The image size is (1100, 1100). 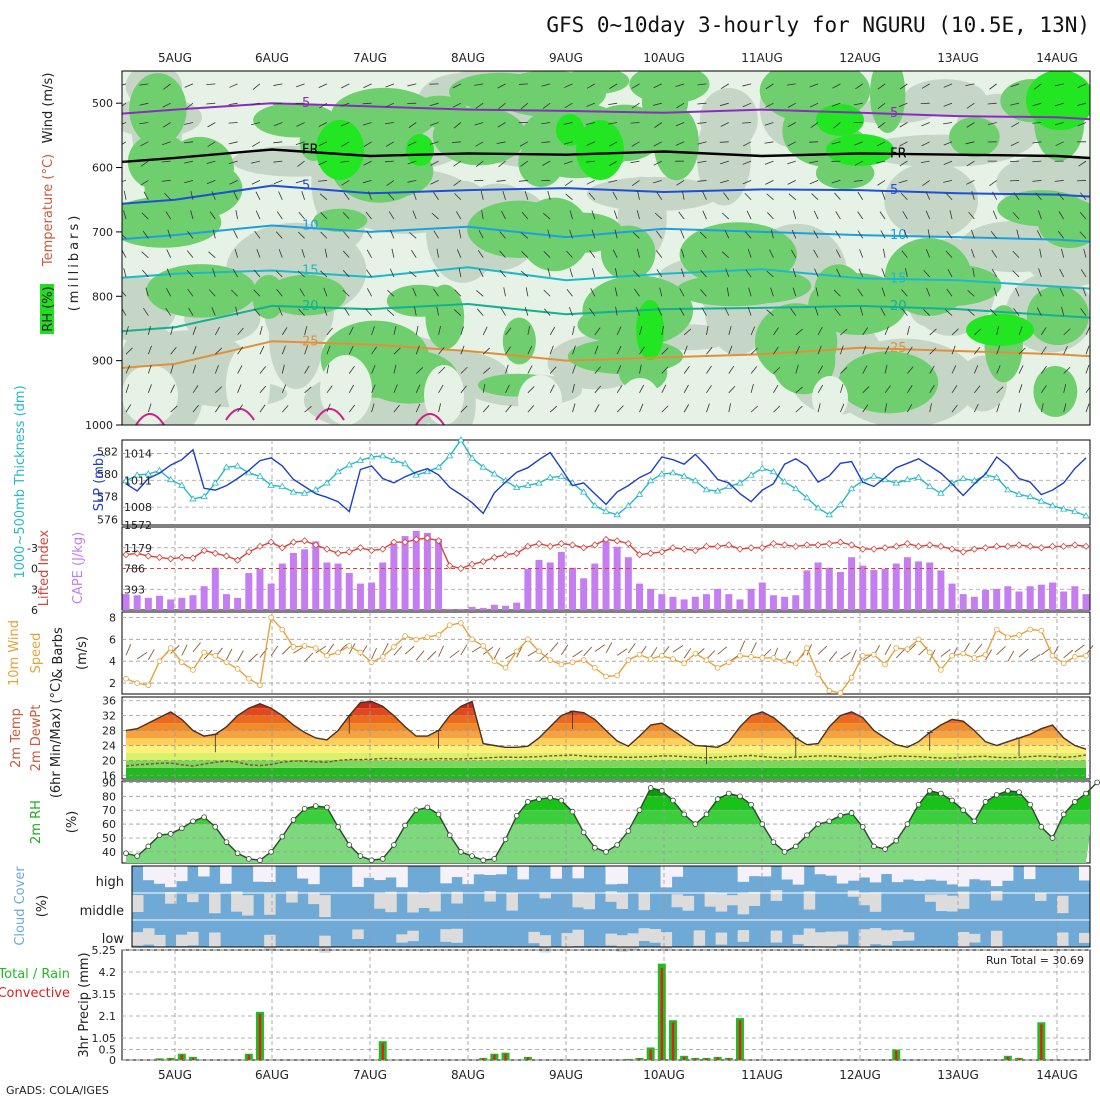 I want to click on slp-edge-label: 1572, so click(x=138, y=525).